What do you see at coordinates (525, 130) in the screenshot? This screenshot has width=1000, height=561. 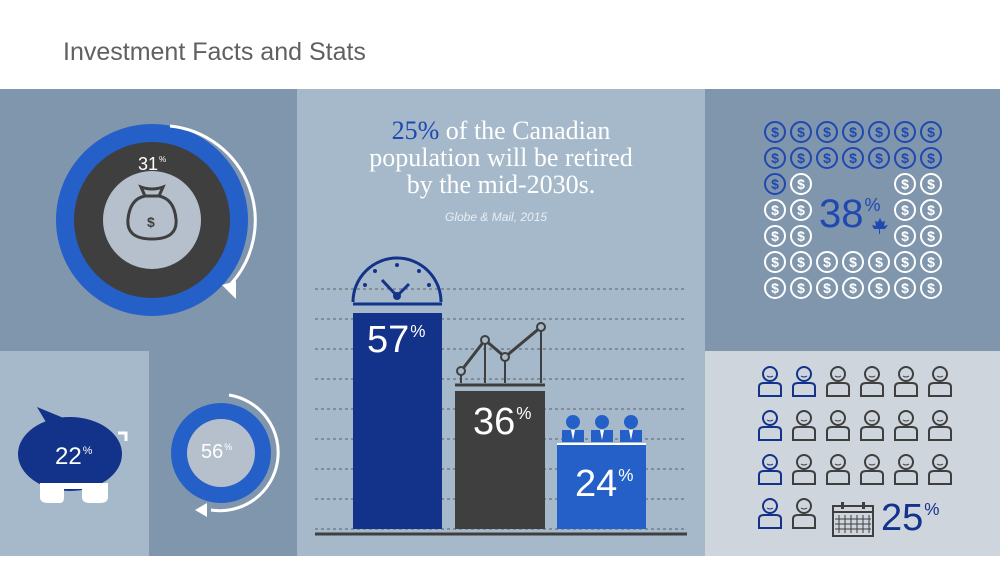 I see `headline-line1: of the Canadian` at bounding box center [525, 130].